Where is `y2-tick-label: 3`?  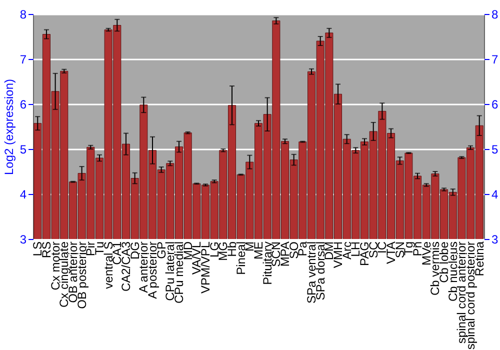 y2-tick-label: 3 is located at coordinates (495, 239).